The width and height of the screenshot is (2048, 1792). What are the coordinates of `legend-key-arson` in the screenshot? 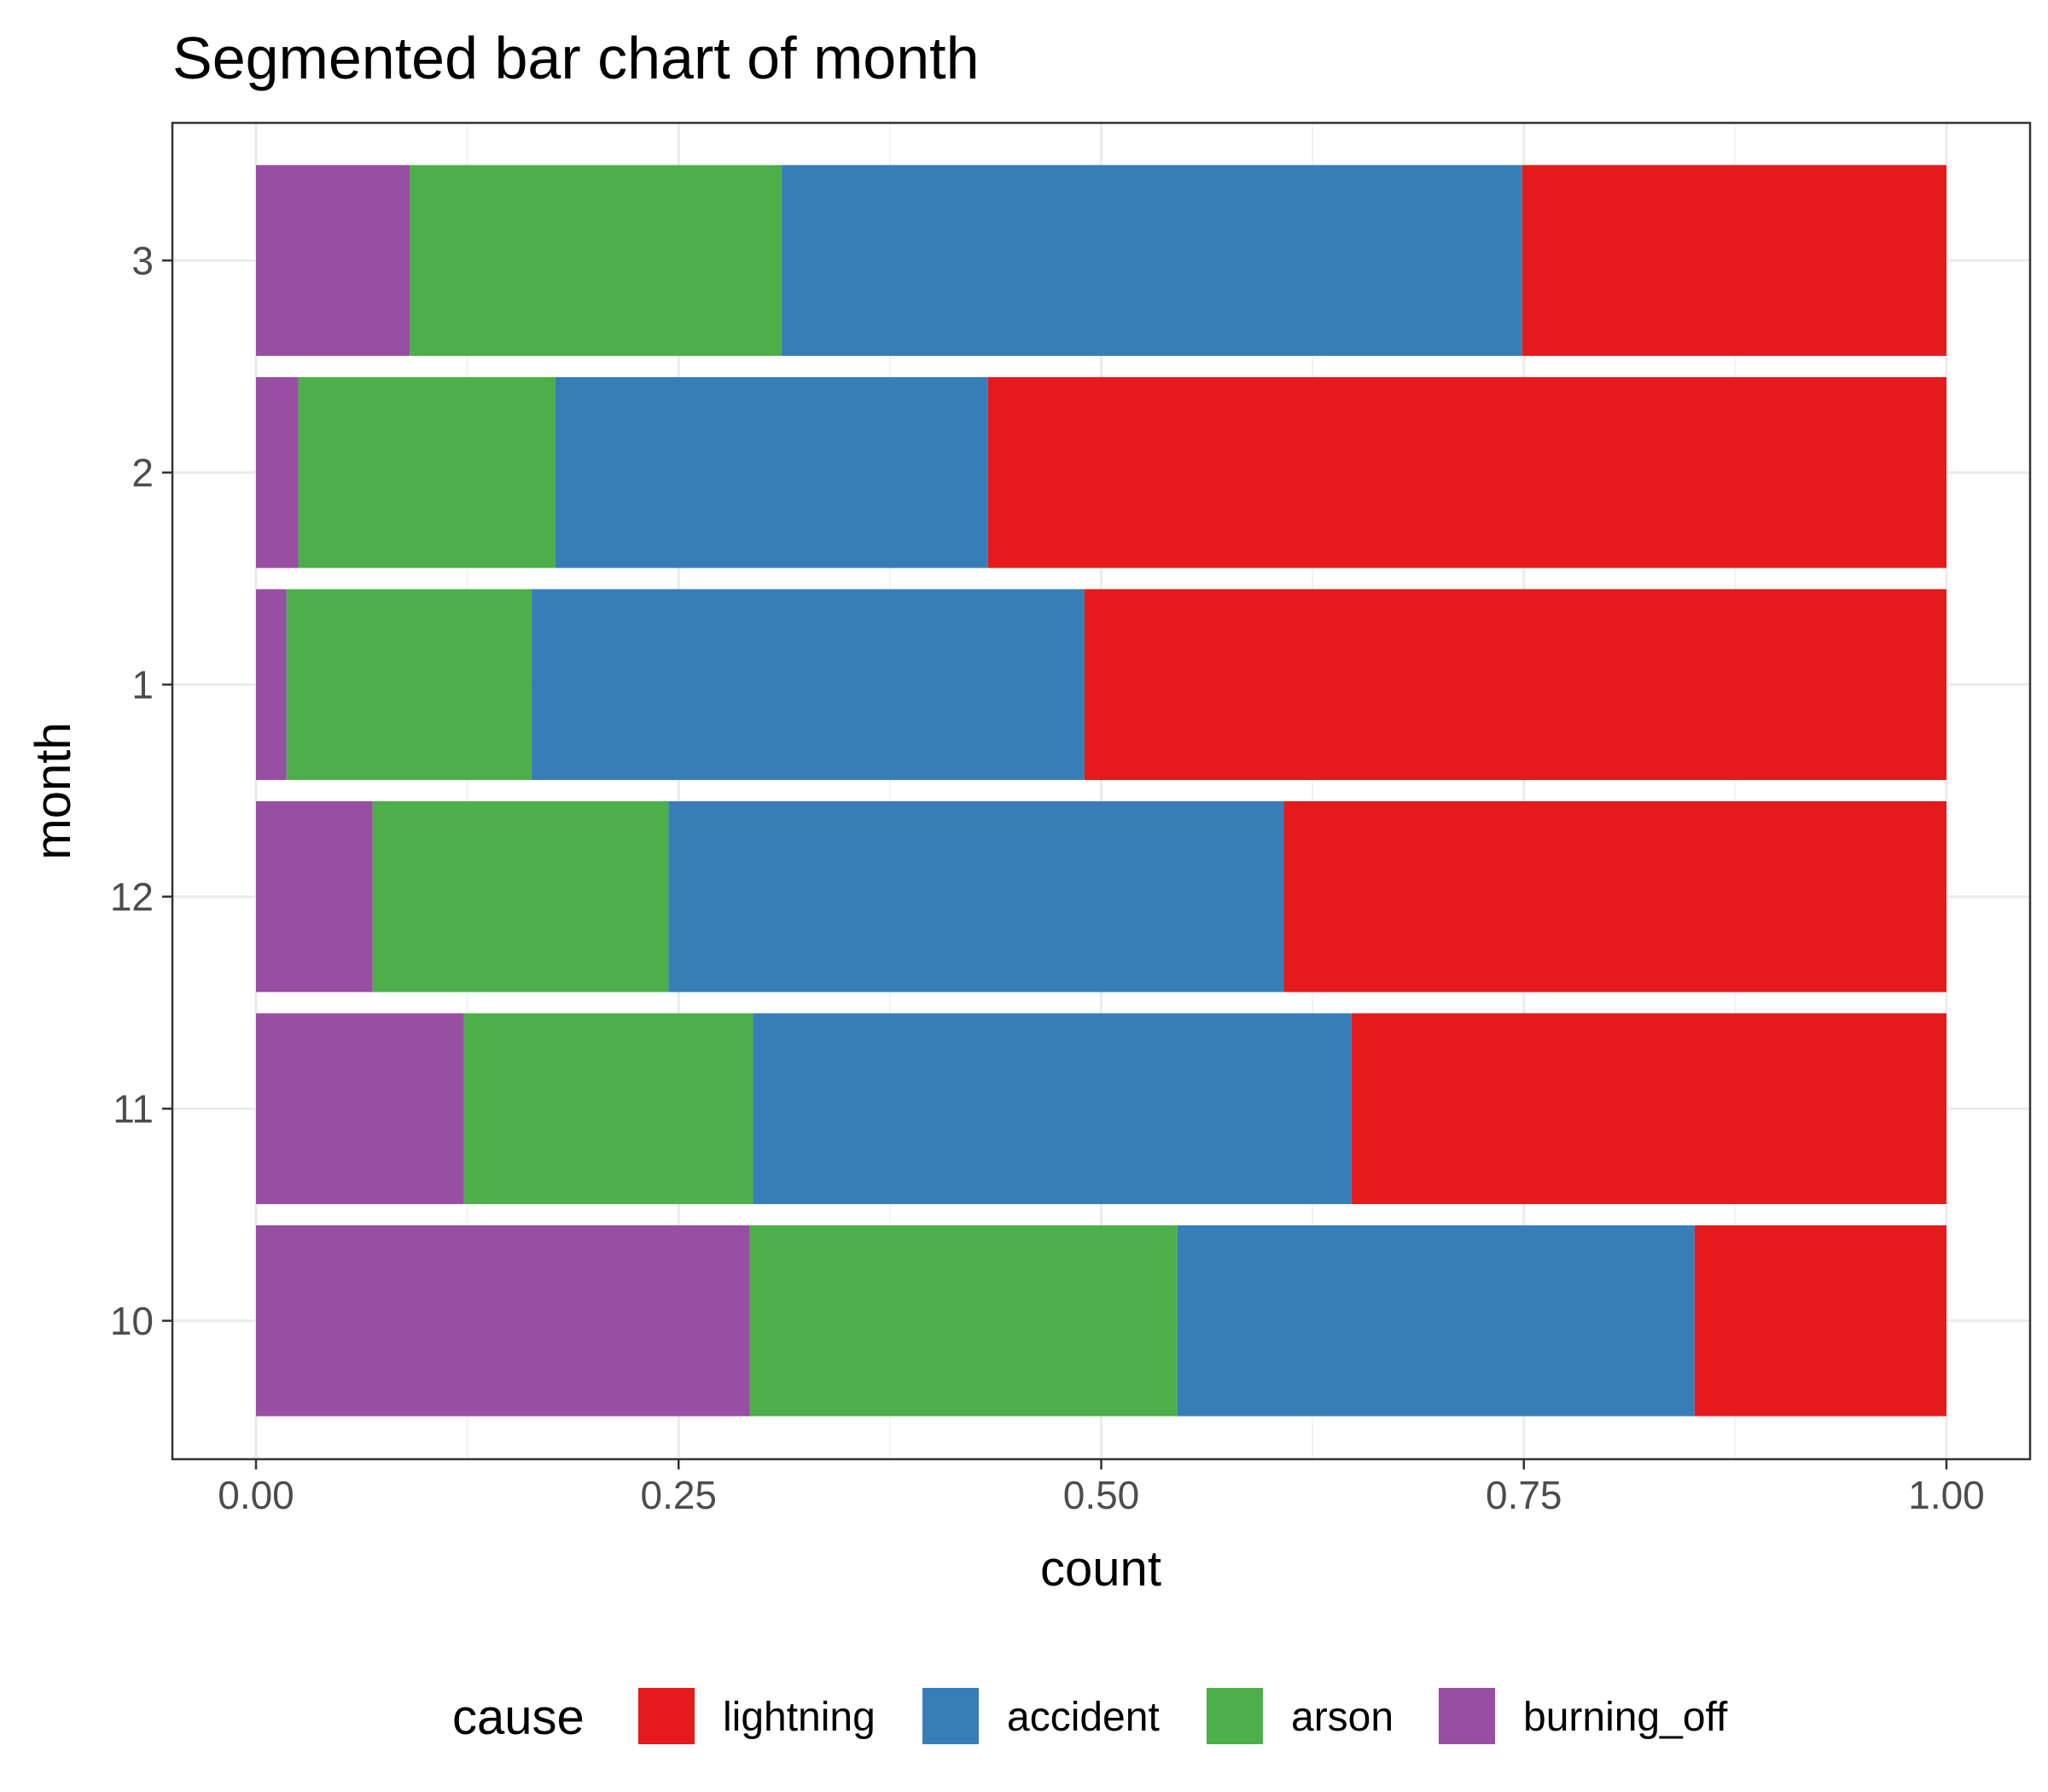 It's located at (1235, 1716).